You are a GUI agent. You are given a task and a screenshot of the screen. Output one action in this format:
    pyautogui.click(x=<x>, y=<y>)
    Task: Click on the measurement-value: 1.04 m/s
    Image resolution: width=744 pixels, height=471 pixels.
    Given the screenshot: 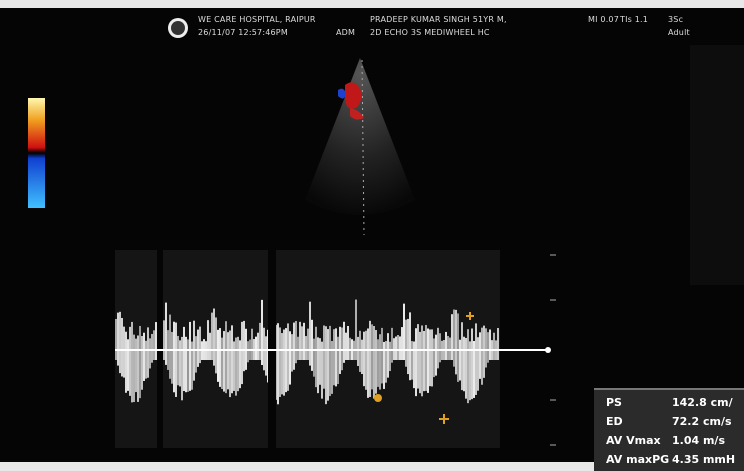 What is the action you would take?
    pyautogui.click(x=698, y=440)
    